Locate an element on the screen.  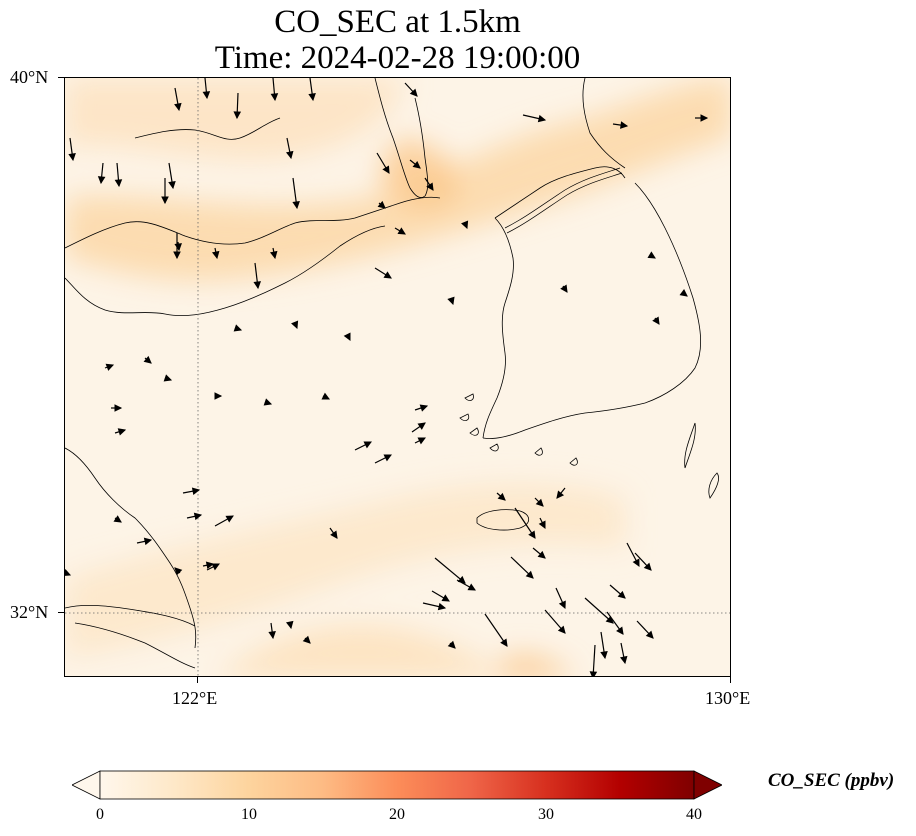
colorbar-gradient is located at coordinates (397, 785).